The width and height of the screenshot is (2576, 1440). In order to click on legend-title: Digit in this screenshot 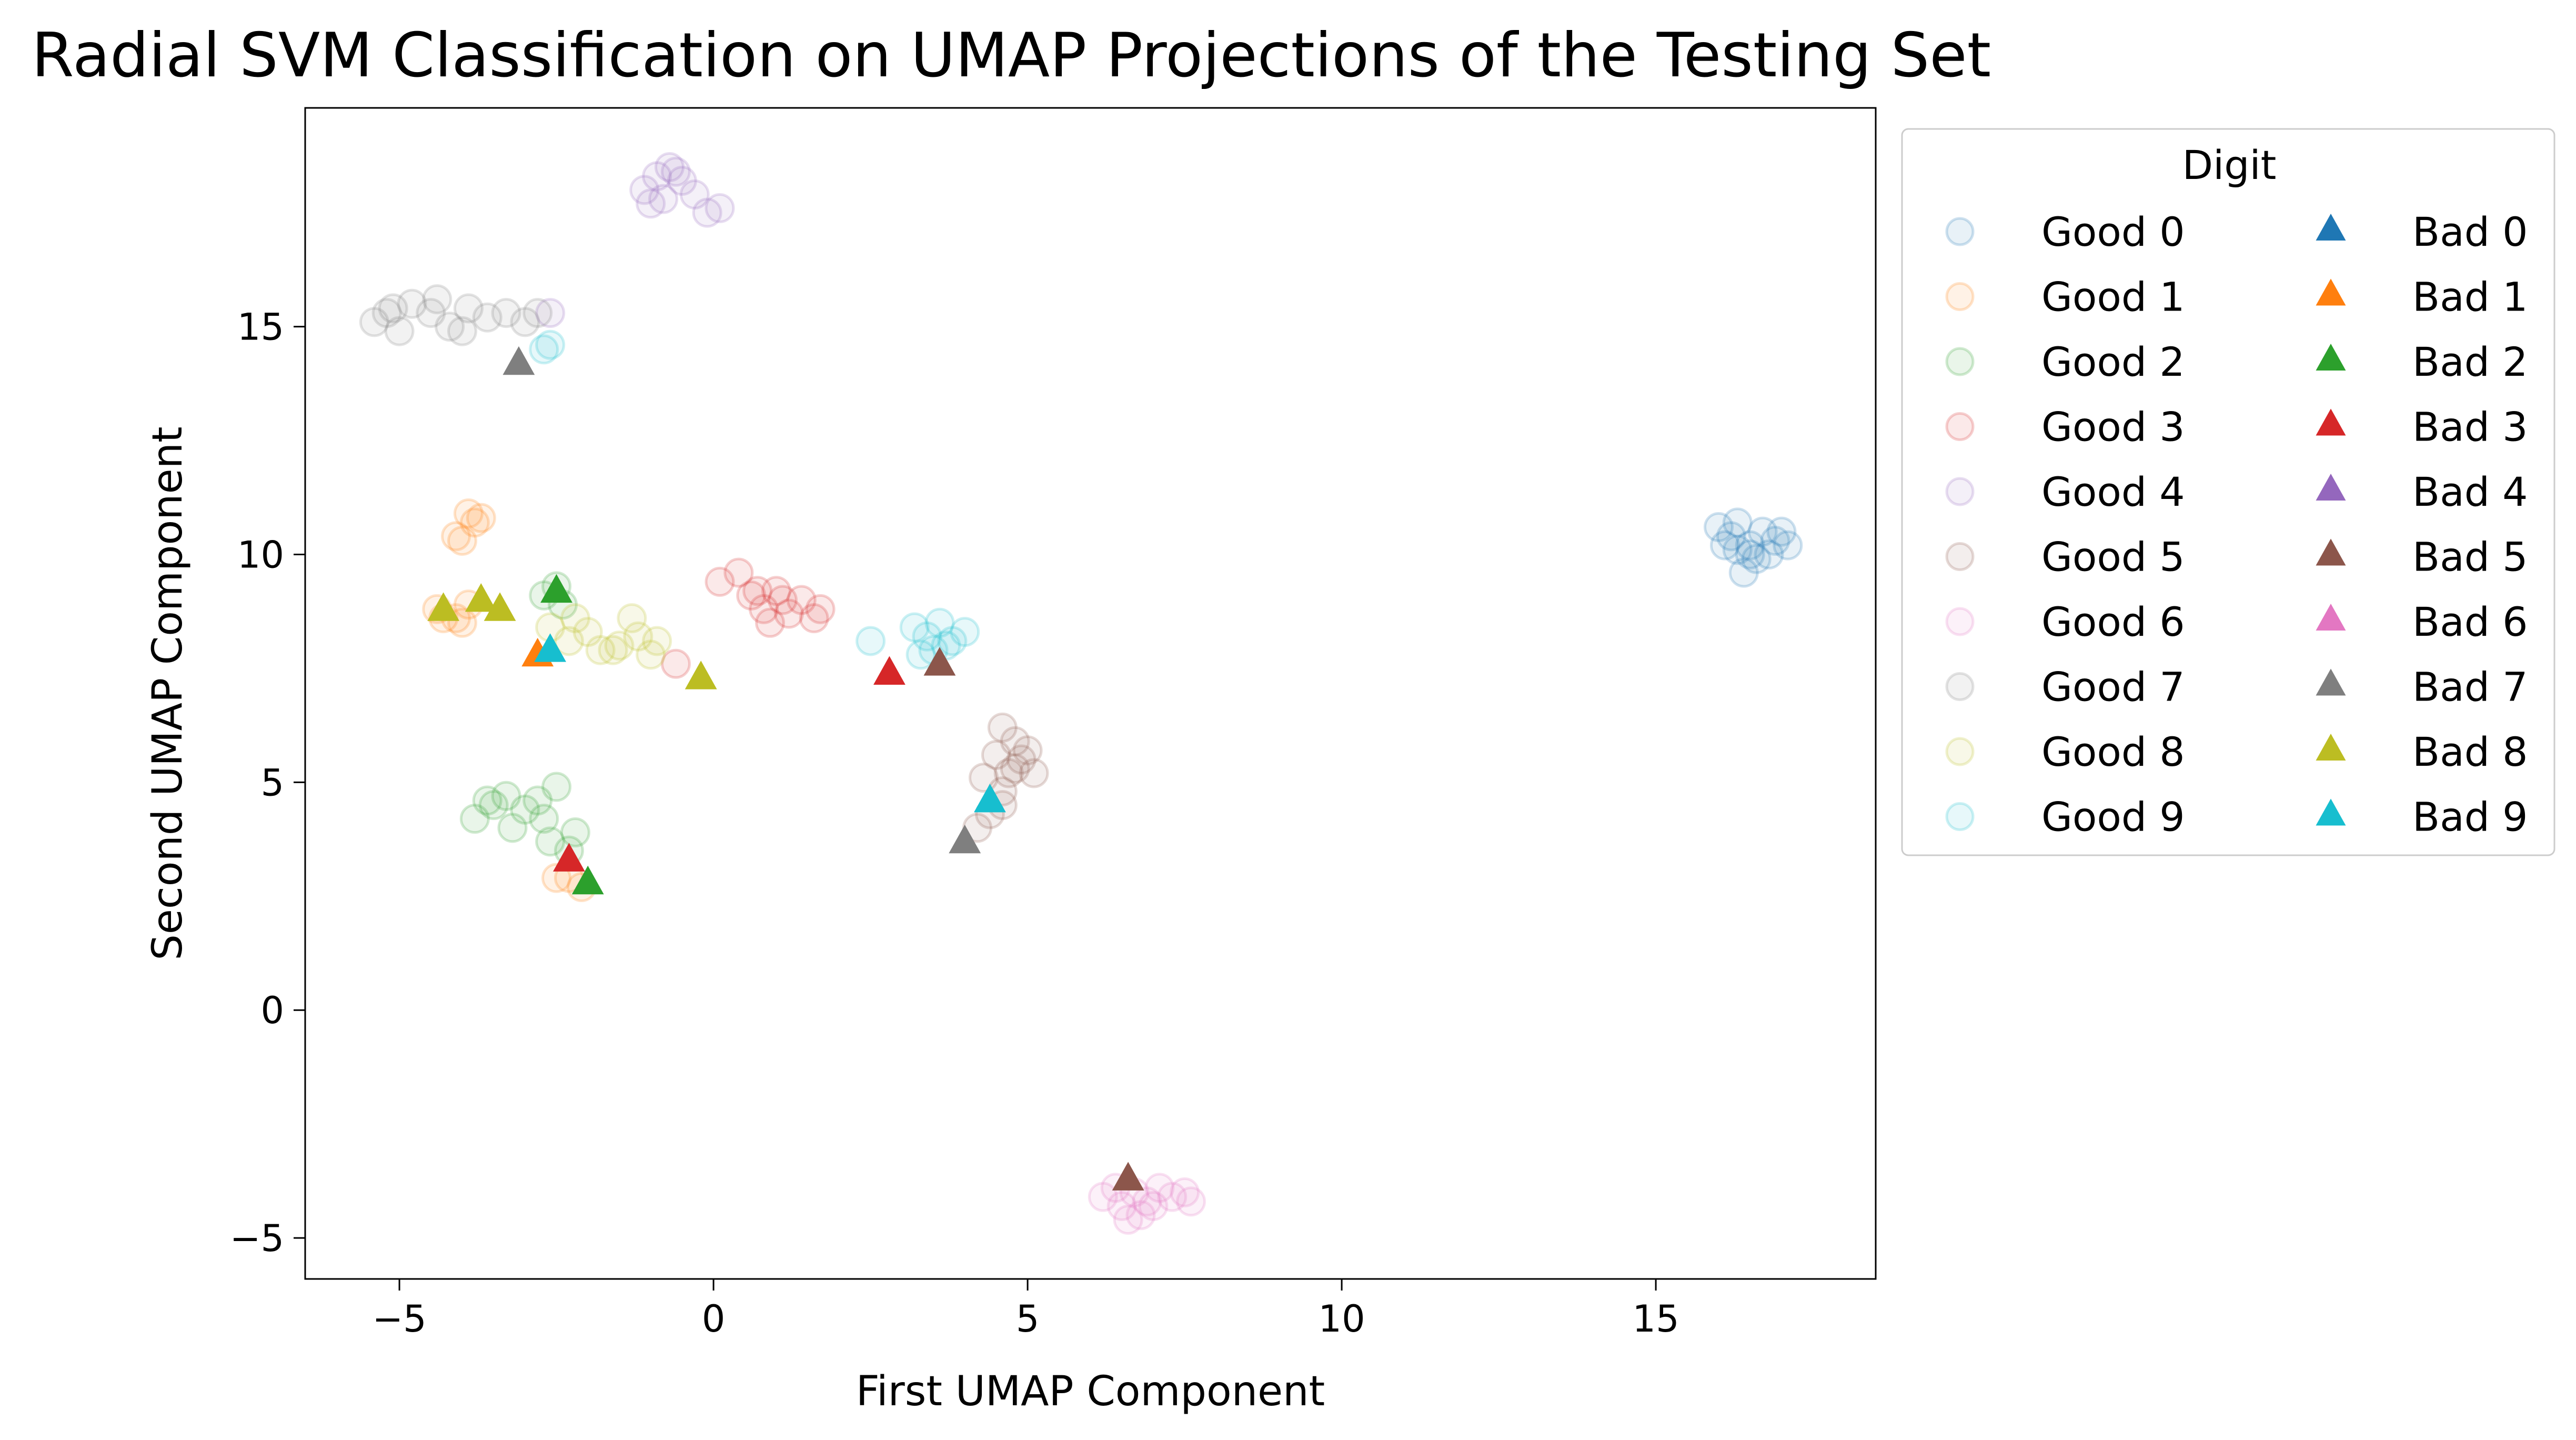, I will do `click(2230, 165)`.